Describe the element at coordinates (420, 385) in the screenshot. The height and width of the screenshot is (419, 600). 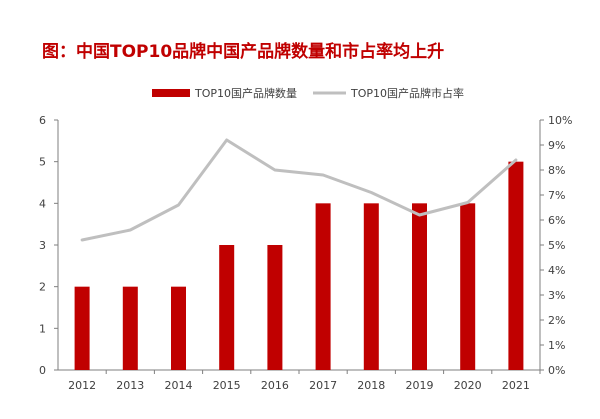
I see `x-tick-label: 2019` at that location.